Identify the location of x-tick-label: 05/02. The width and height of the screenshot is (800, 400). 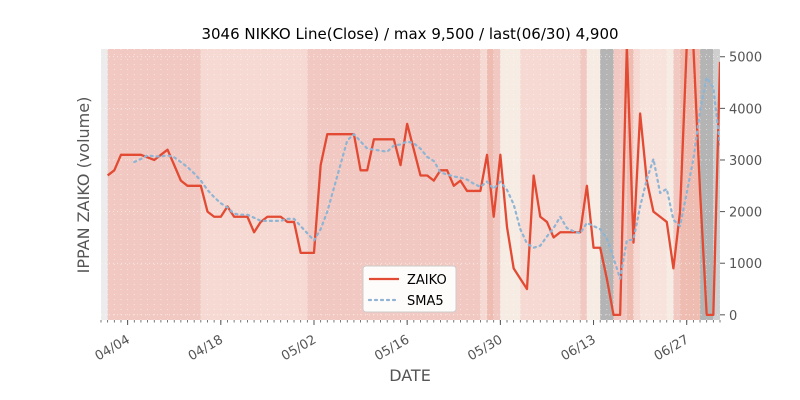
(299, 348).